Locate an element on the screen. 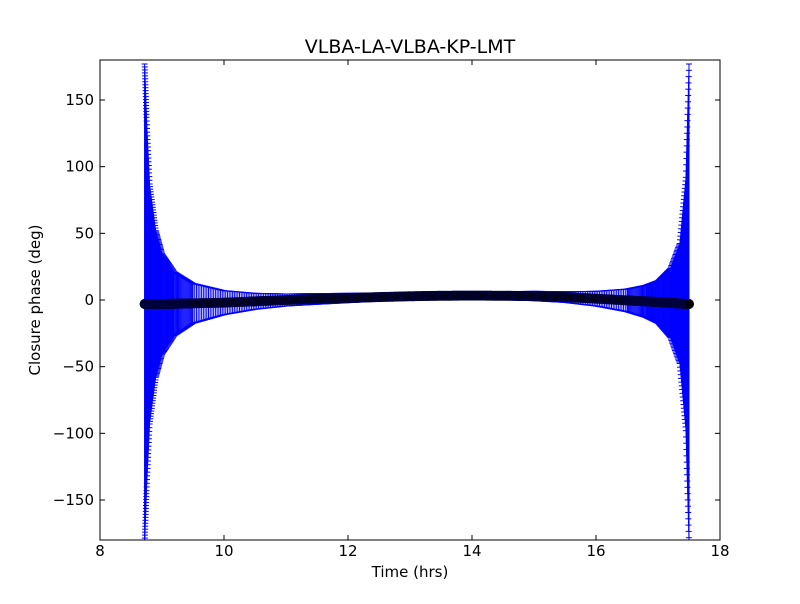  x-axis-label: Time (hrs) is located at coordinates (410, 572).